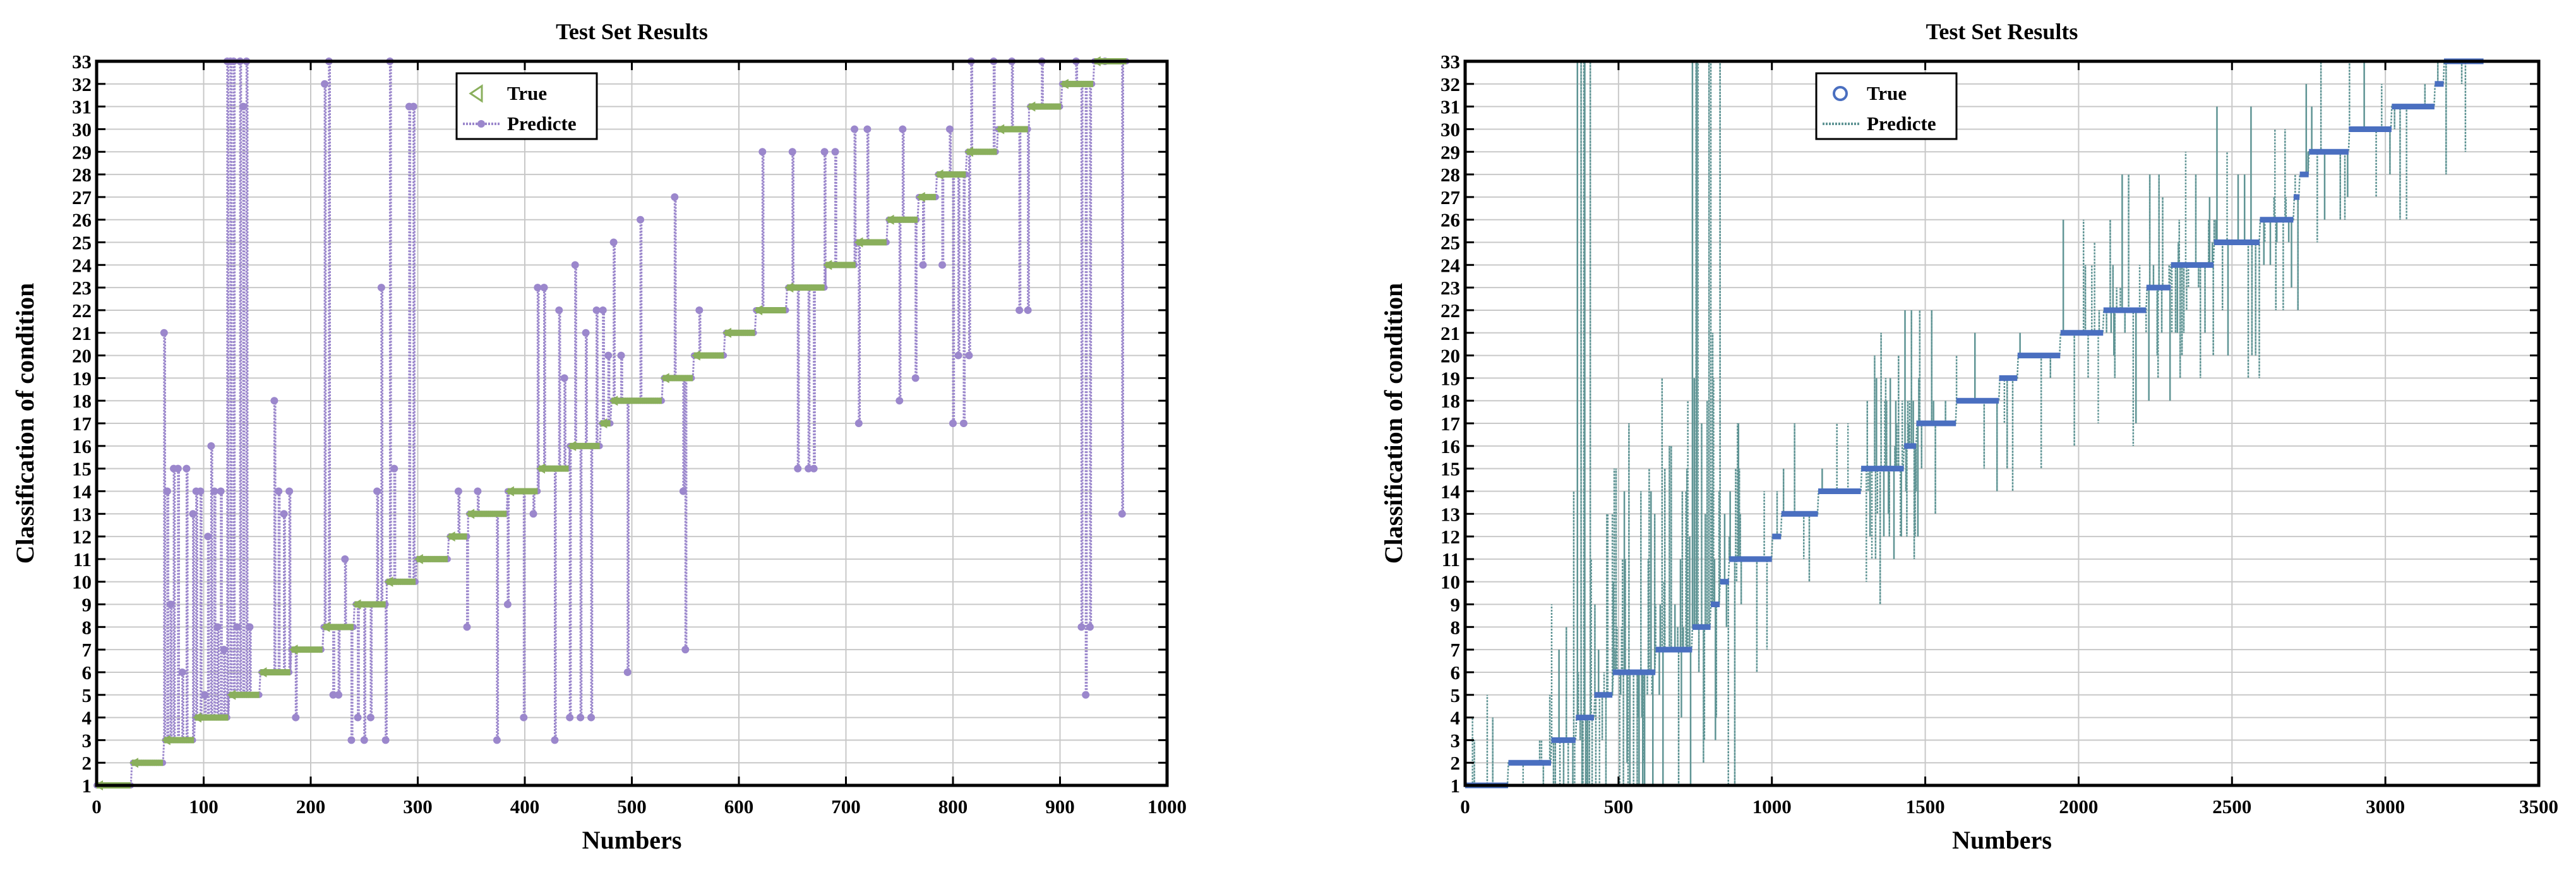 This screenshot has height=877, width=2576. What do you see at coordinates (418, 806) in the screenshot?
I see `chart0-x-tick-label: 300` at bounding box center [418, 806].